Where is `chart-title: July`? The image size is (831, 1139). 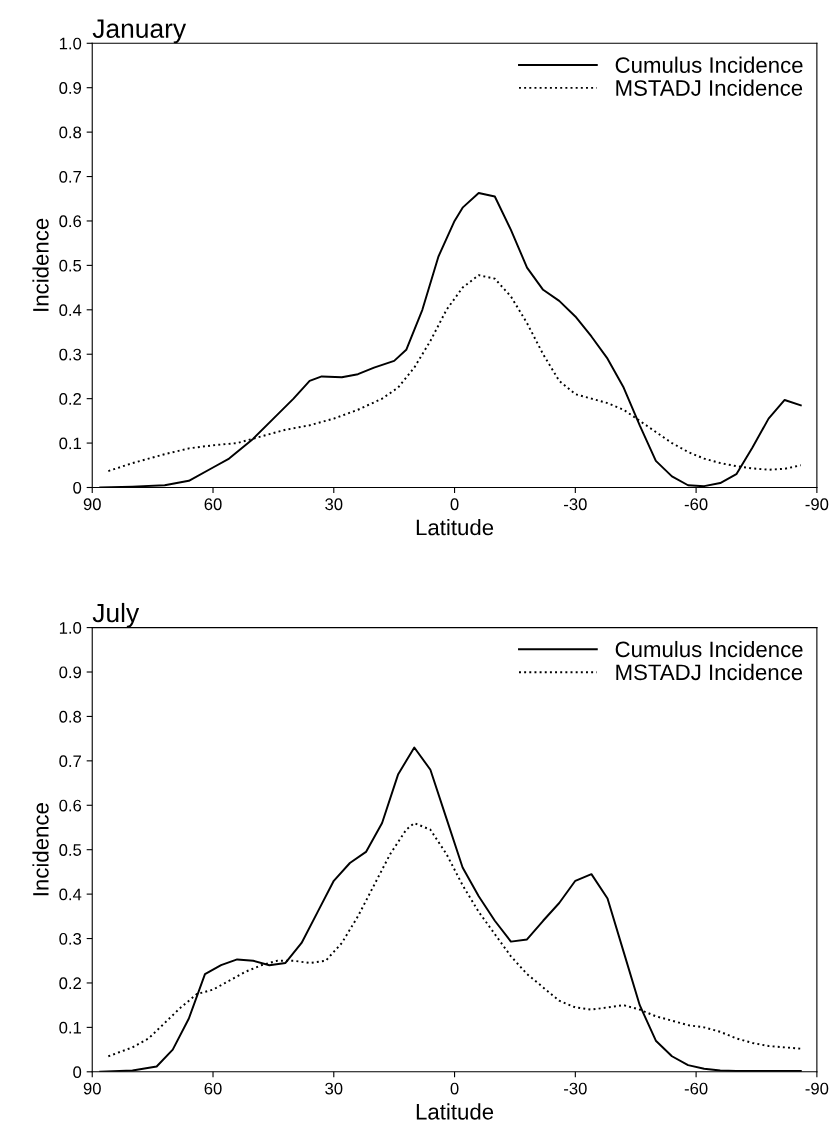 chart-title: July is located at coordinates (116, 615).